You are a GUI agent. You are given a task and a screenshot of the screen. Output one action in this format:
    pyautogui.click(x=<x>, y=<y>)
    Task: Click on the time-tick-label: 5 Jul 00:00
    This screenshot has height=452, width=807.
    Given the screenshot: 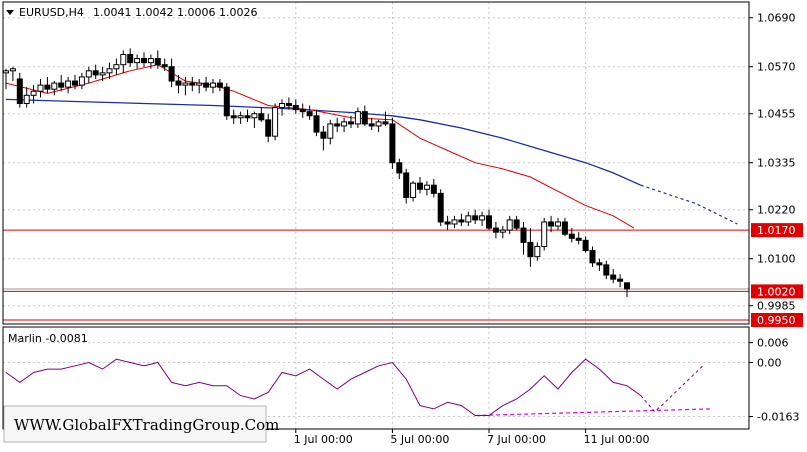 What is the action you would take?
    pyautogui.click(x=419, y=439)
    